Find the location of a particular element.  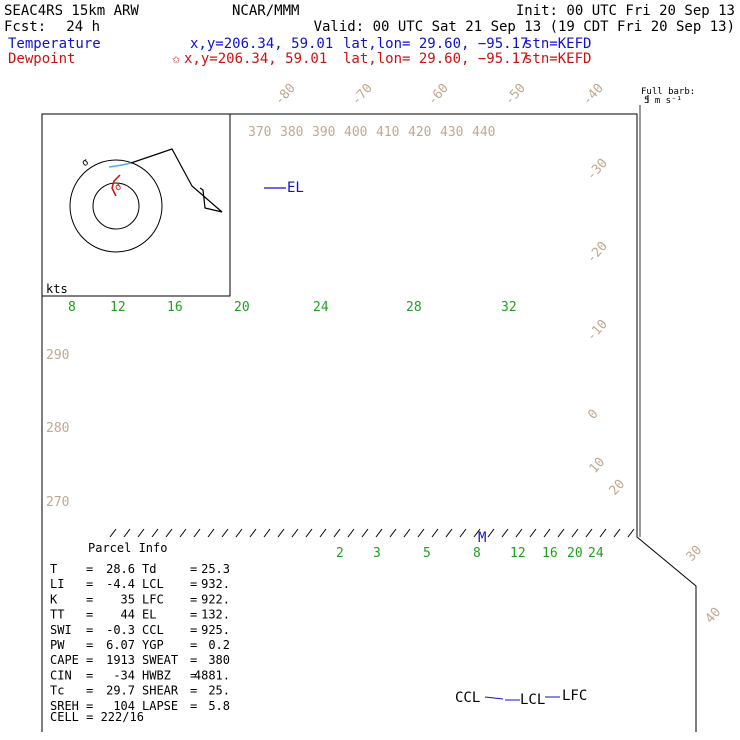

parcel-param-value: 922. is located at coordinates (215, 599).